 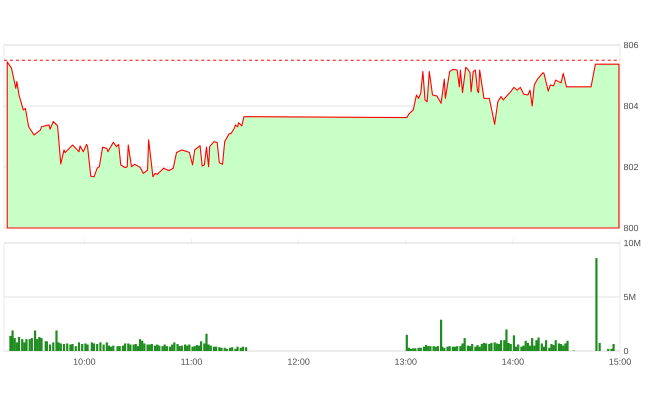 I want to click on y-tick-label: 0, so click(x=626, y=351).